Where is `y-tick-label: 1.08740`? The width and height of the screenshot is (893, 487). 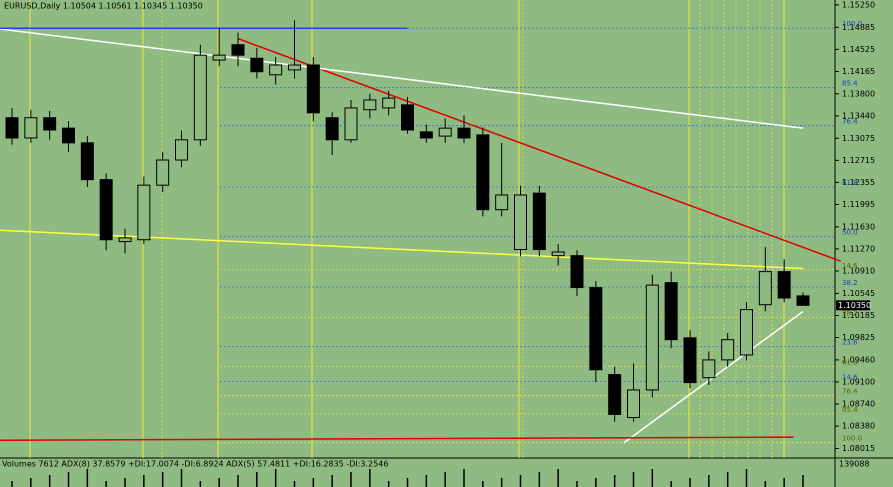
y-tick-label: 1.08740 is located at coordinates (858, 404).